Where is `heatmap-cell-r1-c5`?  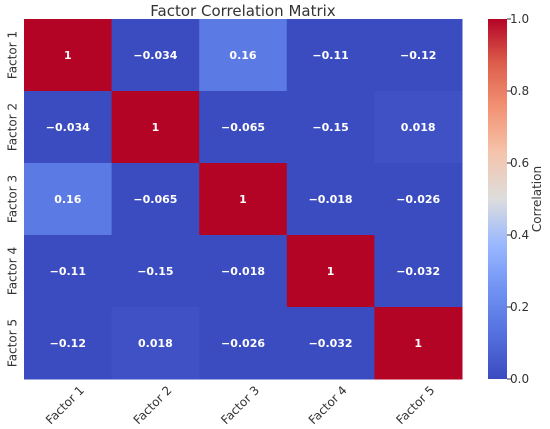
heatmap-cell-r1-c5 is located at coordinates (418, 55).